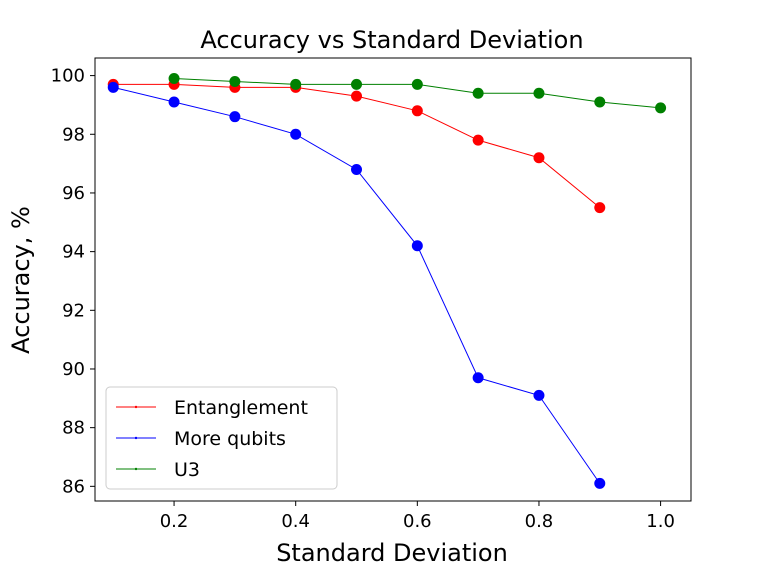  Describe the element at coordinates (417, 521) in the screenshot. I see `x-tick-label: 0.6` at that location.